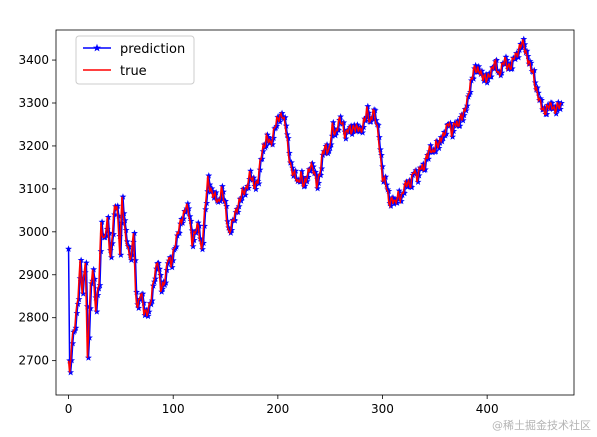  I want to click on y-tick-label: 3400, so click(33, 60).